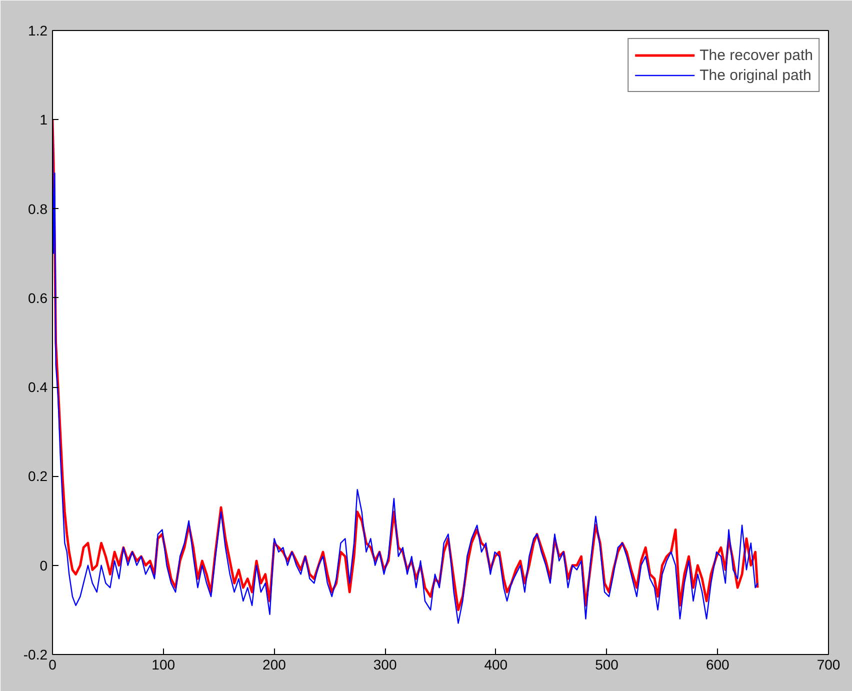  What do you see at coordinates (718, 664) in the screenshot?
I see `x-tick-label: 600` at bounding box center [718, 664].